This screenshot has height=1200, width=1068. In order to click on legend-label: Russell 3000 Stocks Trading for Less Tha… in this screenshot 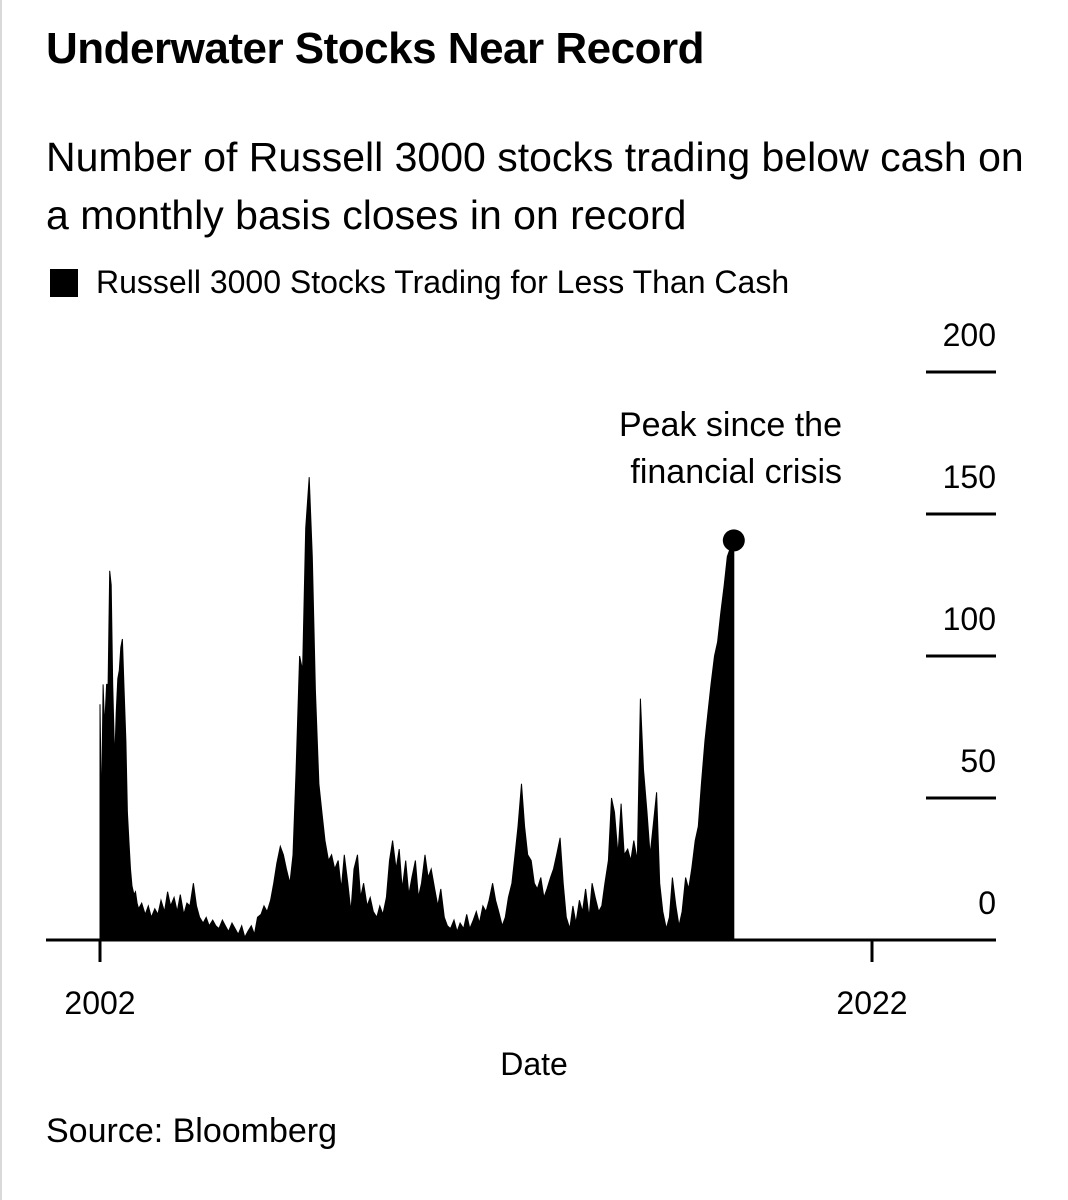, I will do `click(443, 282)`.